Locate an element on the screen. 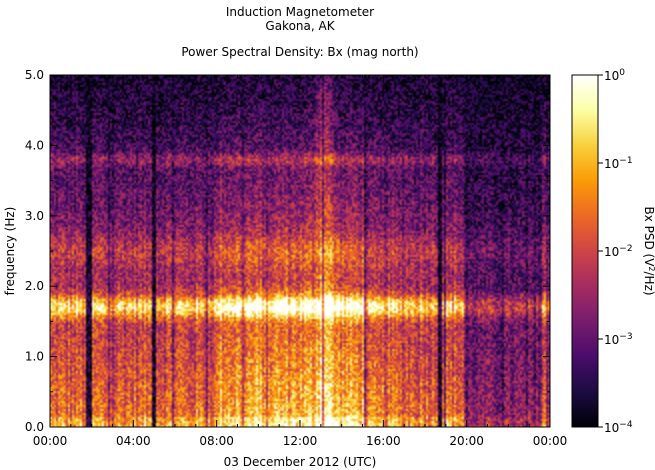 Image resolution: width=655 pixels, height=470 pixels. y-tick-label: 4.0 is located at coordinates (34, 145).